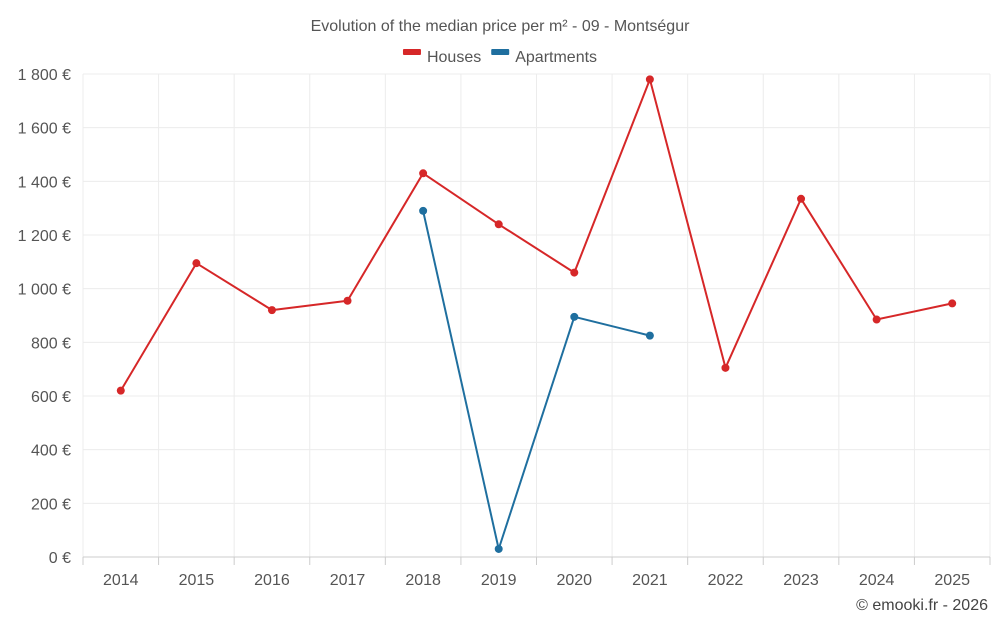 The image size is (1000, 625). Describe the element at coordinates (877, 580) in the screenshot. I see `x-tick-label: 2024` at that location.